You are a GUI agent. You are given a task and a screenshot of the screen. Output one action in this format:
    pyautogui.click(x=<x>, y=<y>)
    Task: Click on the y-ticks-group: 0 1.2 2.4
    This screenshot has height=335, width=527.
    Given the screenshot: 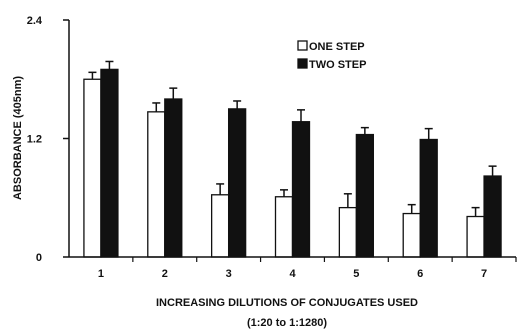 What is the action you would take?
    pyautogui.click(x=48, y=139)
    